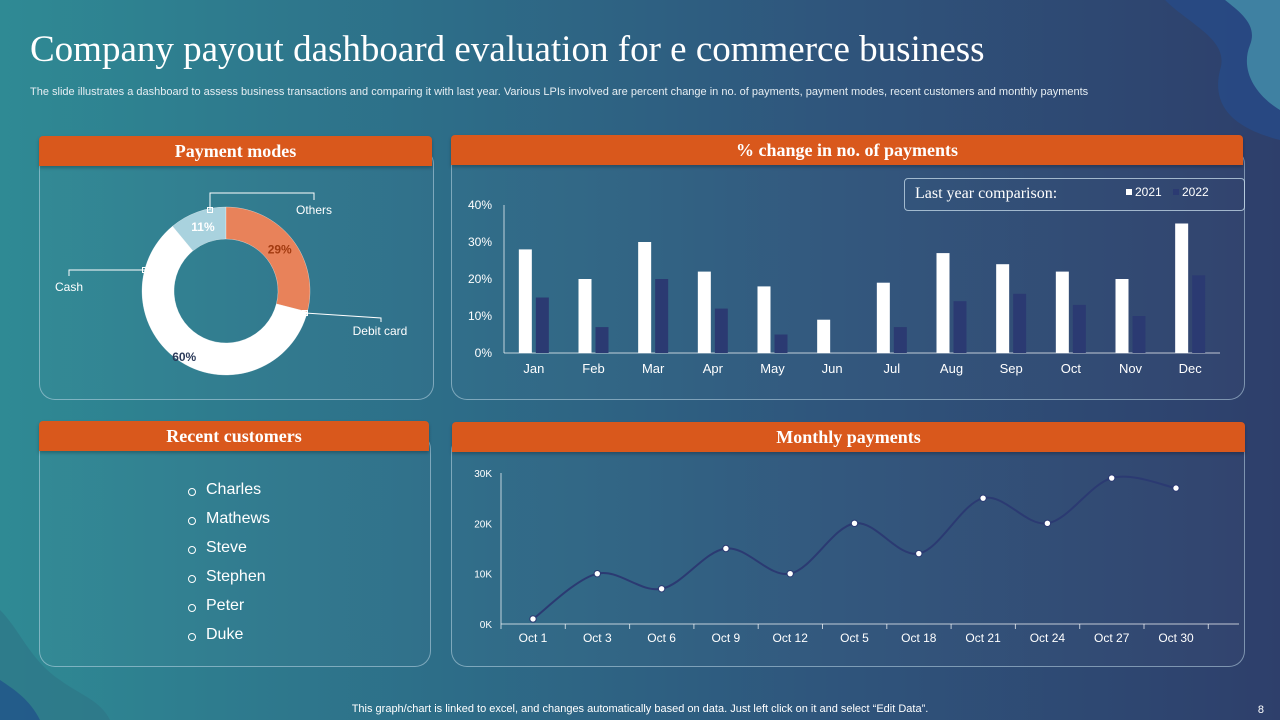  I want to click on list-item: Duke, so click(228, 640).